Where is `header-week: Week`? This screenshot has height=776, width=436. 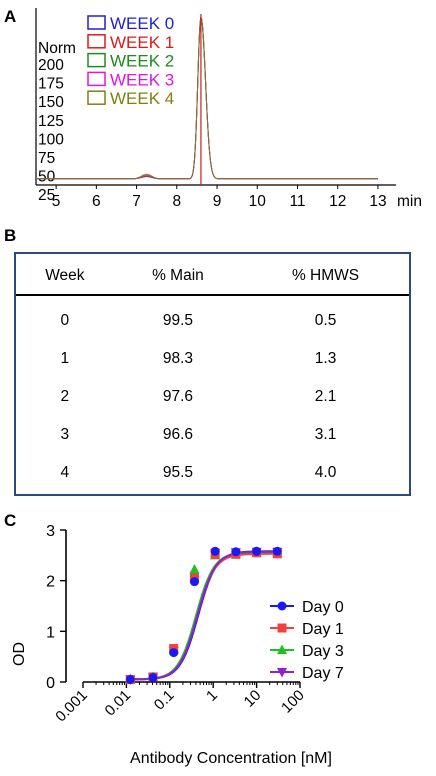
header-week: Week is located at coordinates (65, 277).